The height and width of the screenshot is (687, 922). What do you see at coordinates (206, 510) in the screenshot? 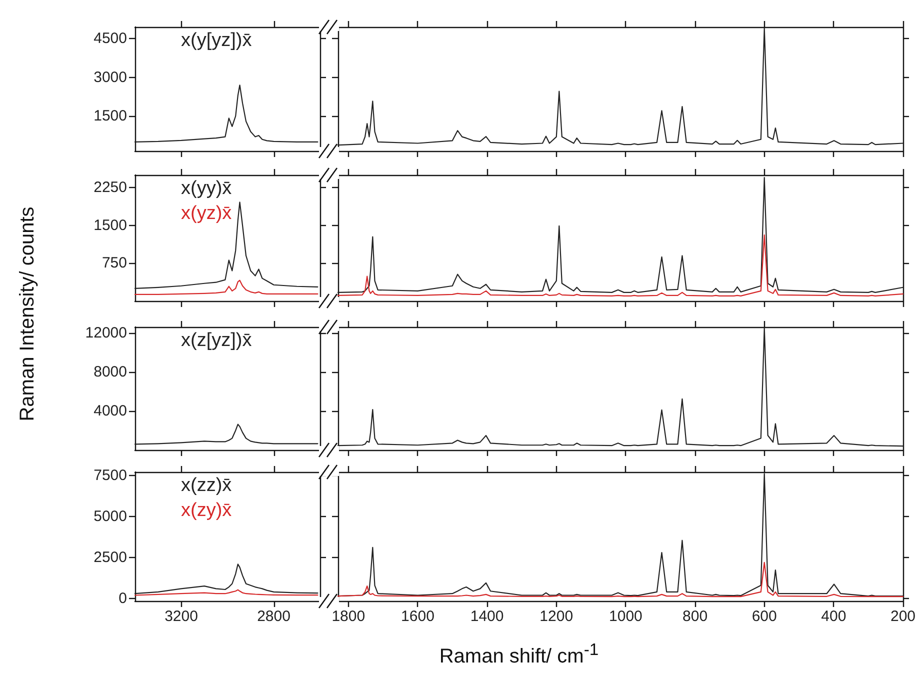
I see `text: x(zy)x̄` at bounding box center [206, 510].